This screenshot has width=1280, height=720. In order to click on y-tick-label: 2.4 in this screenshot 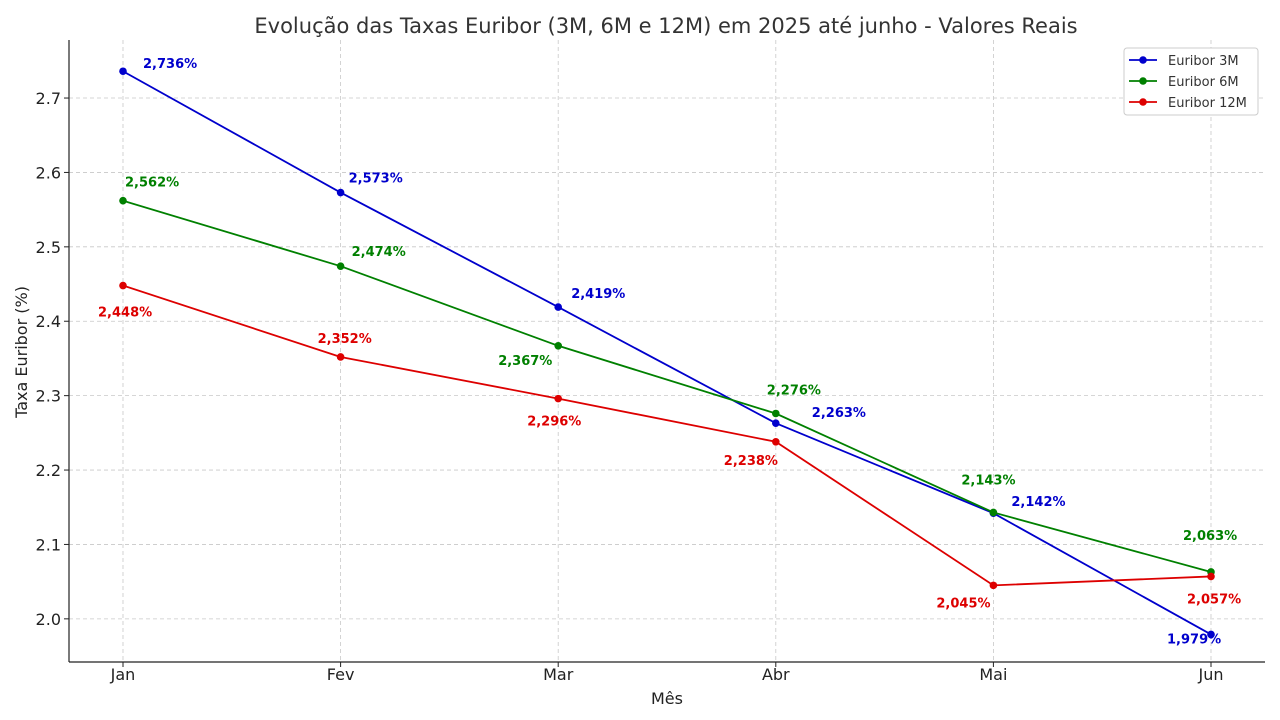, I will do `click(48, 321)`.